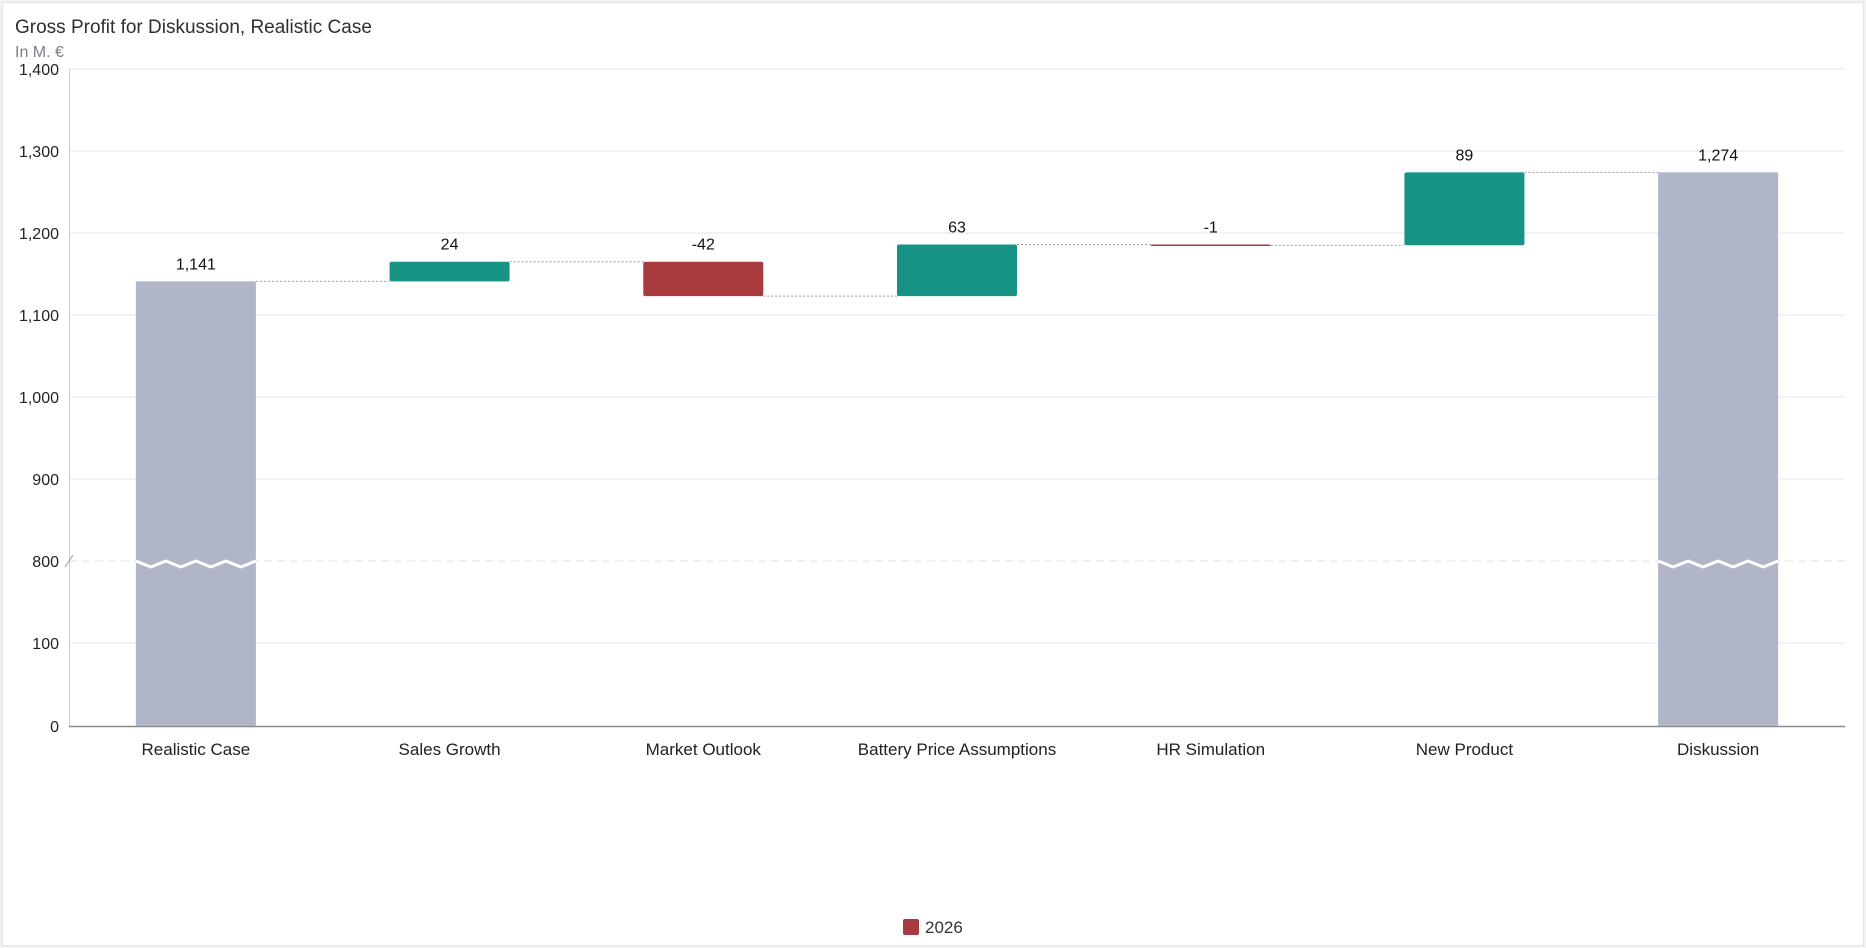 Image resolution: width=1866 pixels, height=948 pixels. I want to click on y-tick-label: 0, so click(54, 727).